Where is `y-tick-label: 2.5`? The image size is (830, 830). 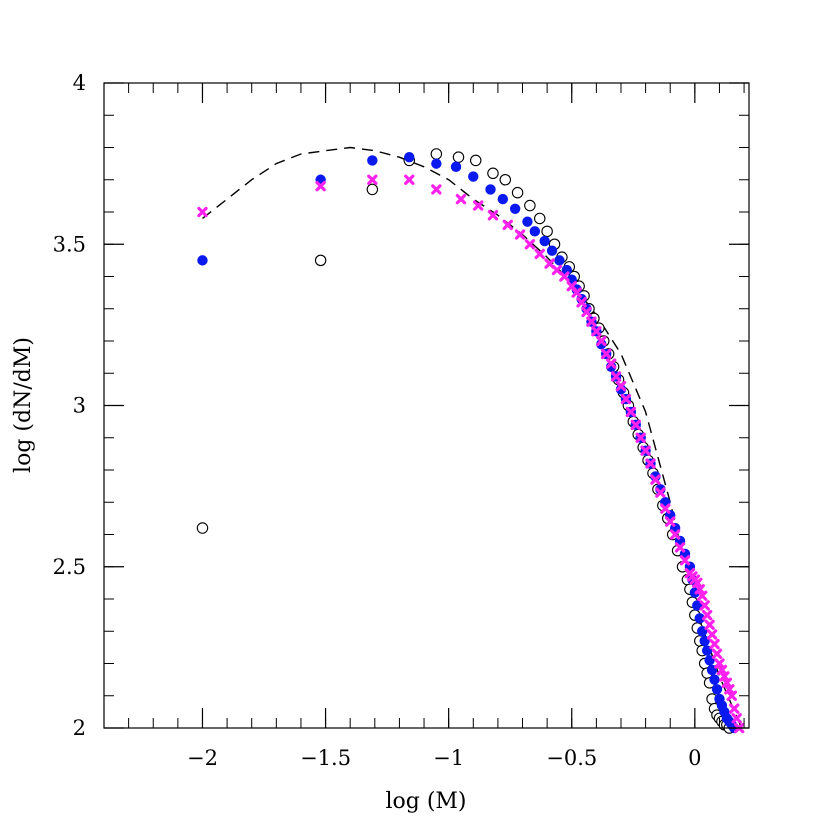 y-tick-label: 2.5 is located at coordinates (69, 567).